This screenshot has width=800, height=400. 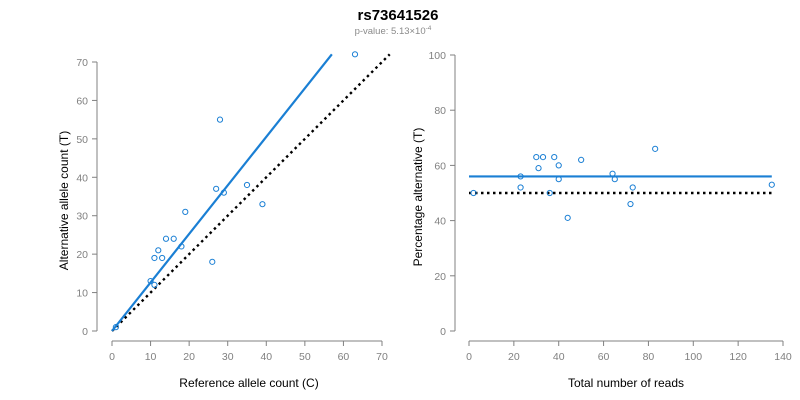 What do you see at coordinates (82, 63) in the screenshot?
I see `y-tick-label: 70` at bounding box center [82, 63].